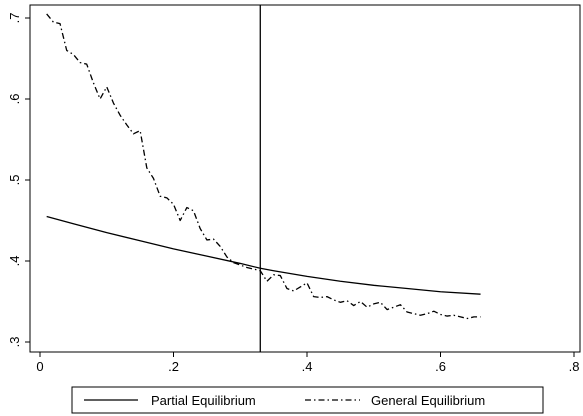 This screenshot has width=583, height=416. What do you see at coordinates (203, 400) in the screenshot?
I see `legend-label-partial-equilibrium: Partial Equilibrium` at bounding box center [203, 400].